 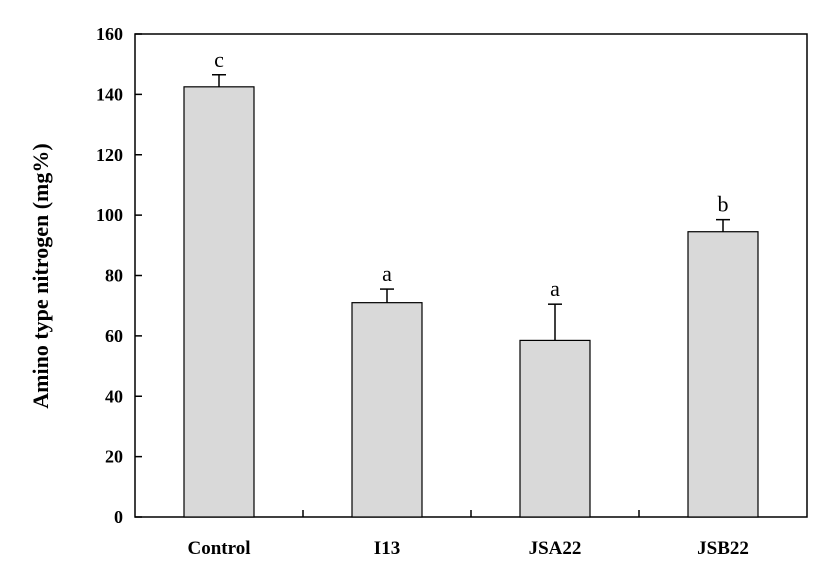 I want to click on x-category-label: JSA22, so click(x=555, y=548).